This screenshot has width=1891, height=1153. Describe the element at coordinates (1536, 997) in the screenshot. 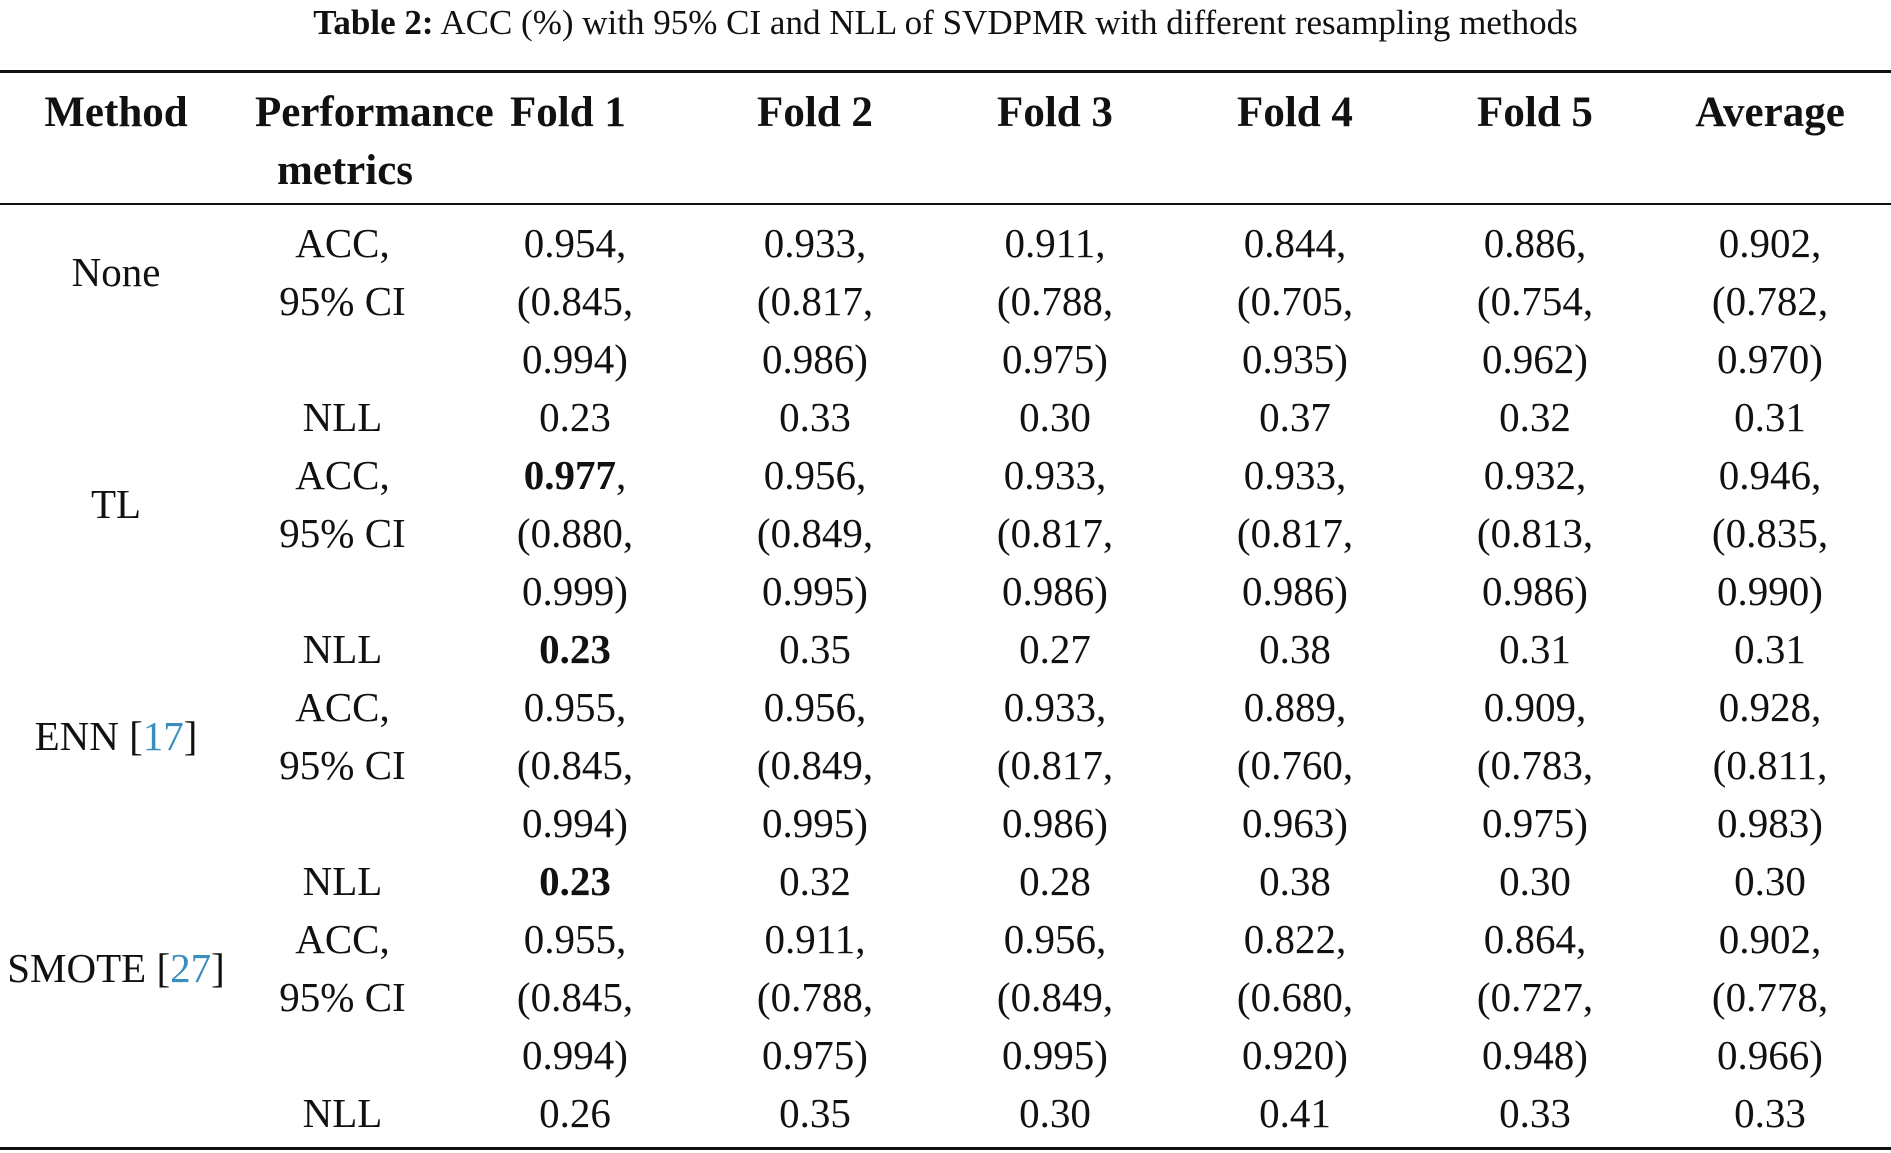

I see `ci-lower: 0.727` at that location.